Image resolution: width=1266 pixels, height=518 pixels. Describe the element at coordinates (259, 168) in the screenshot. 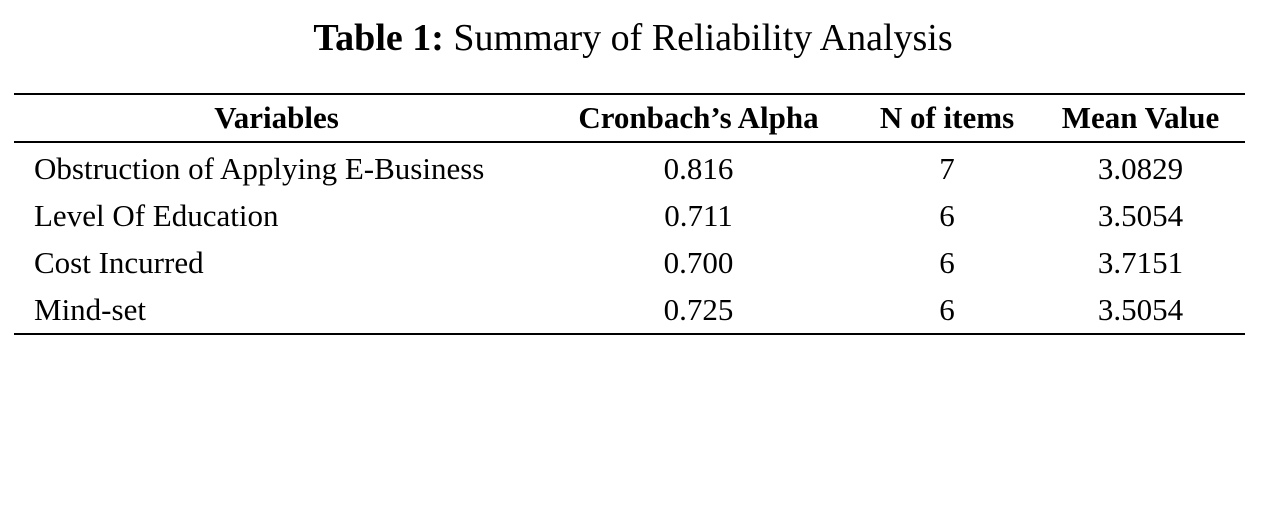

I see `cell-variable: Obstruction of Applying E-Business` at that location.